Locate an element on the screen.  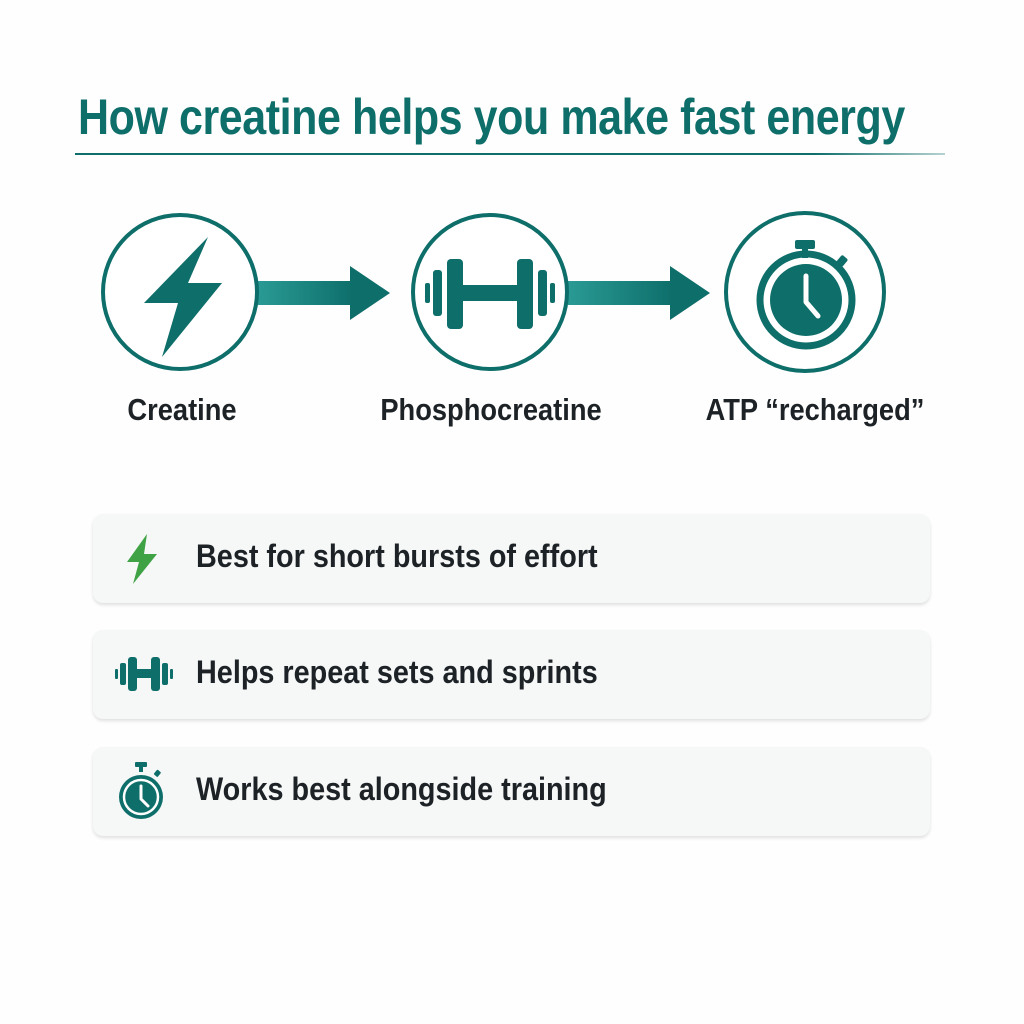
page-title: How creatine helps you make fast energy is located at coordinates (491, 117).